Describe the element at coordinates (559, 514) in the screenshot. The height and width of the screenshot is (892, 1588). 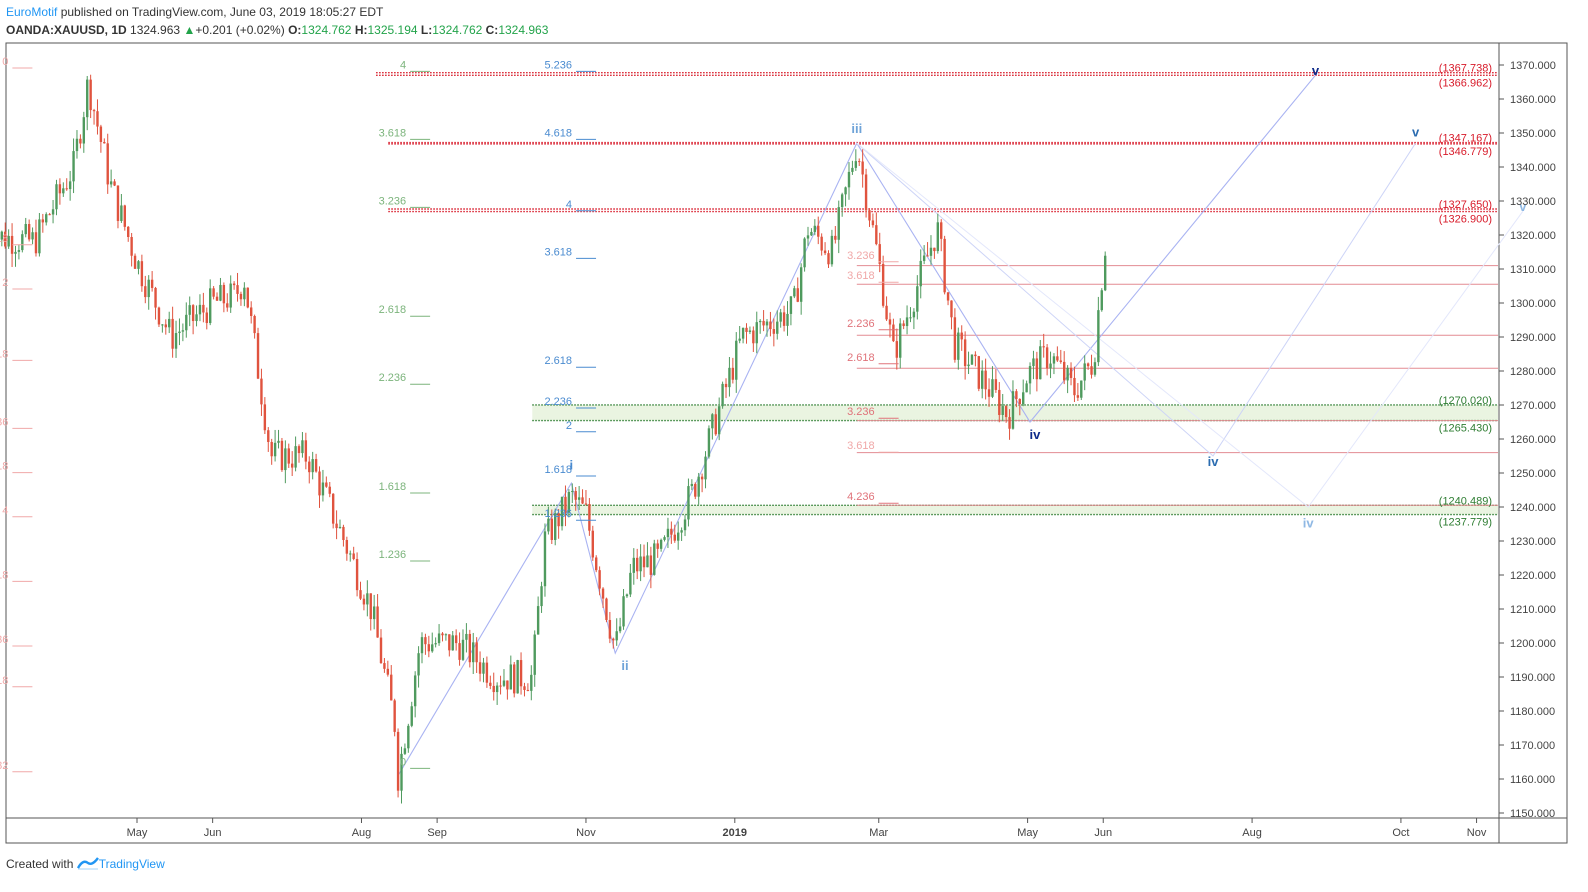
I see `fib-label: 1.236` at that location.